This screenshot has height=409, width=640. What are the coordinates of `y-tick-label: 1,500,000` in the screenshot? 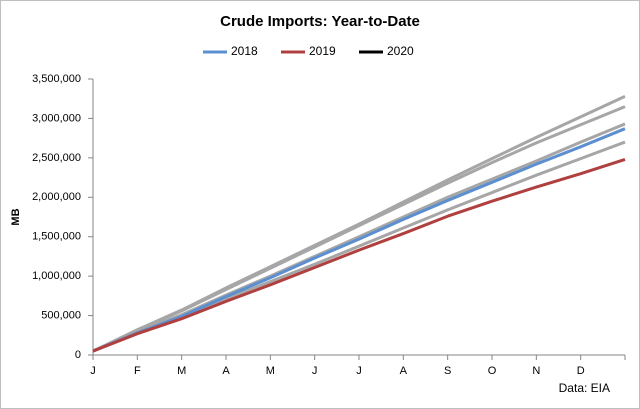 It's located at (56, 237).